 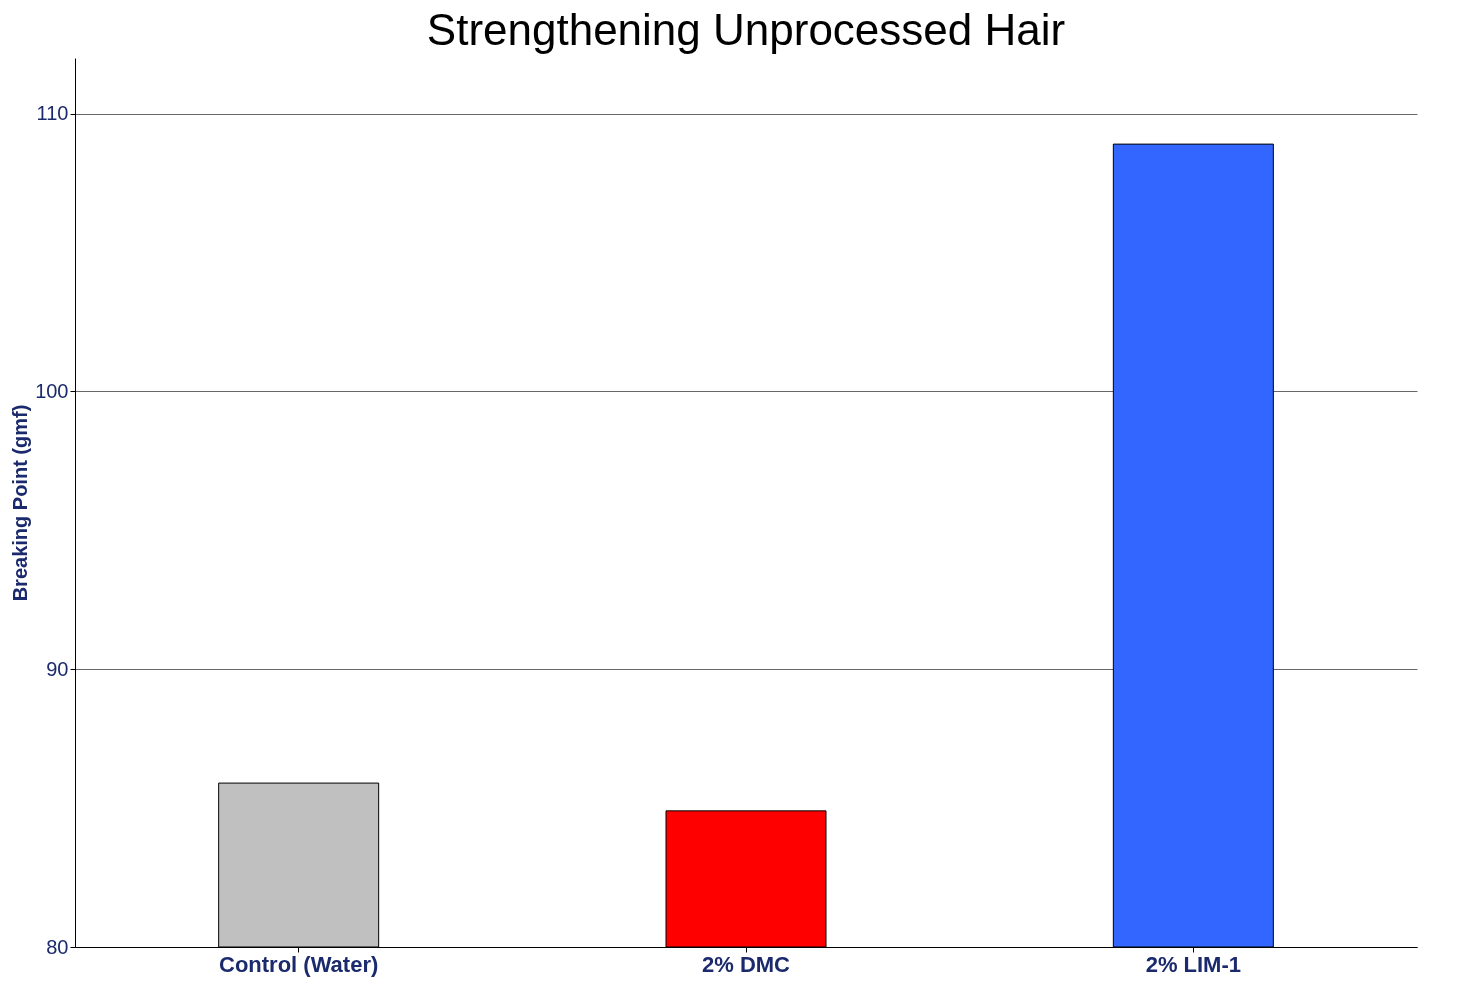 What do you see at coordinates (52, 390) in the screenshot?
I see `y-tick-label: 100` at bounding box center [52, 390].